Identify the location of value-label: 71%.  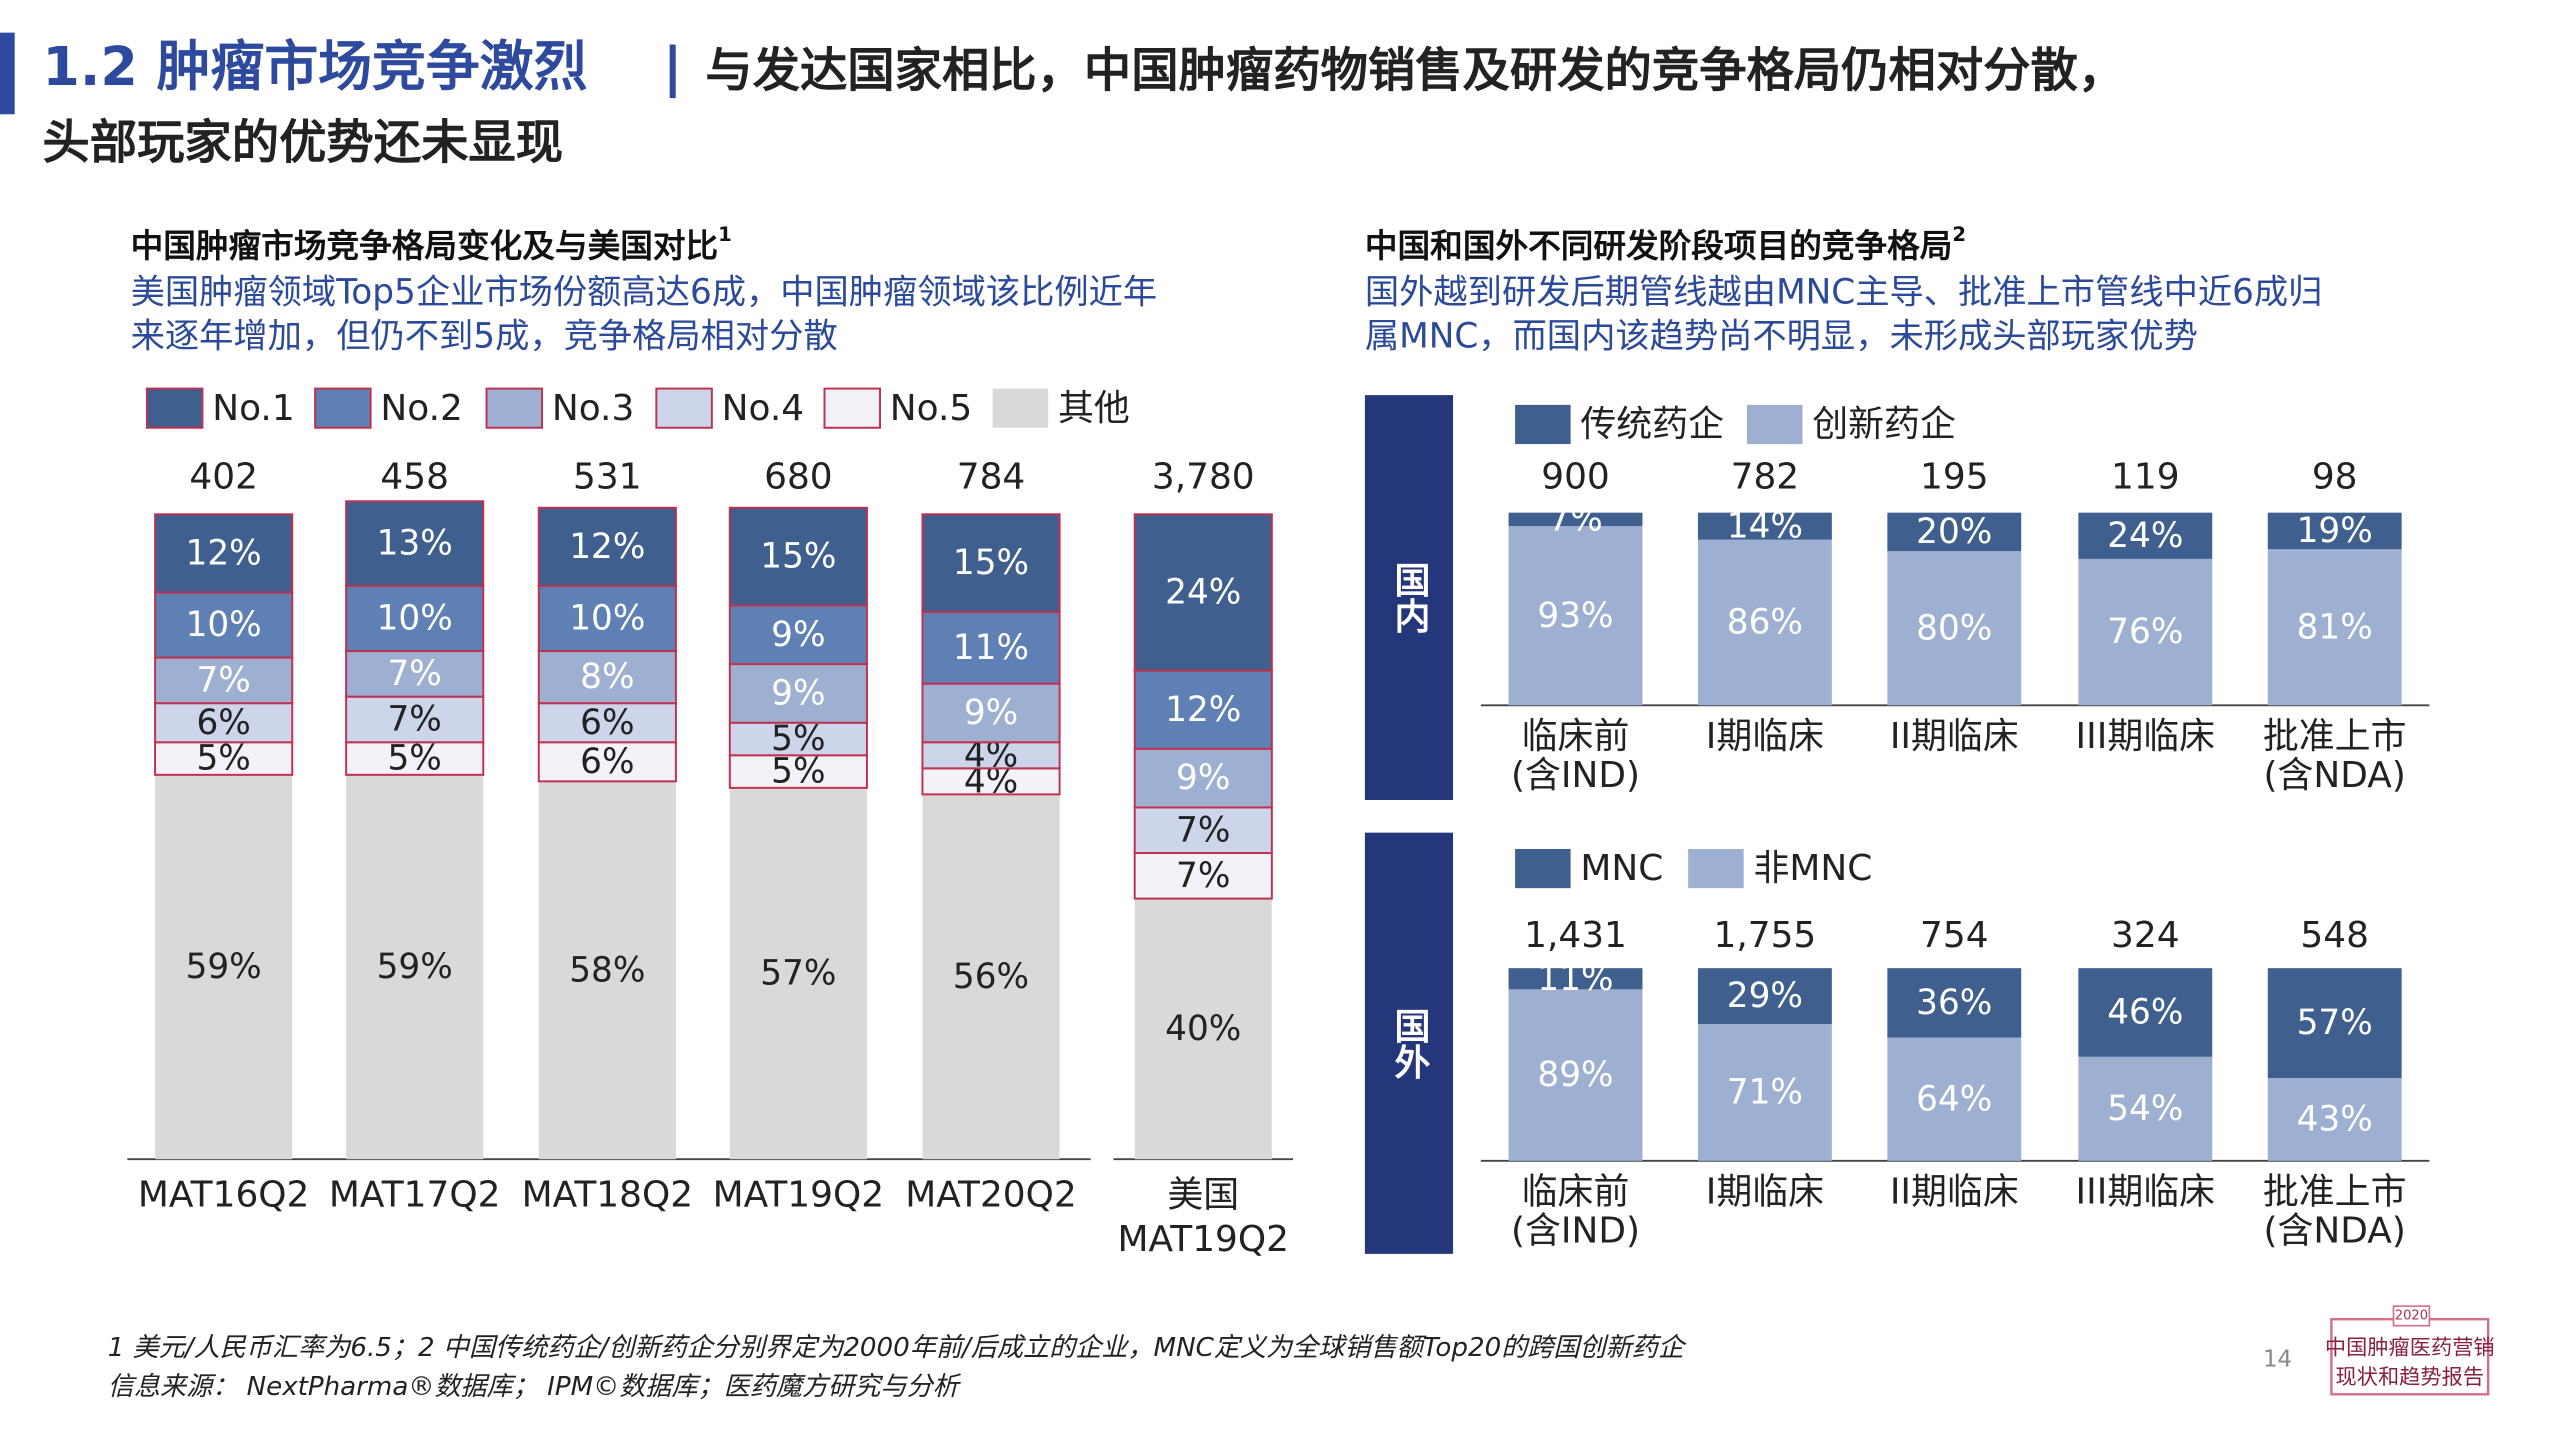
(1765, 1093).